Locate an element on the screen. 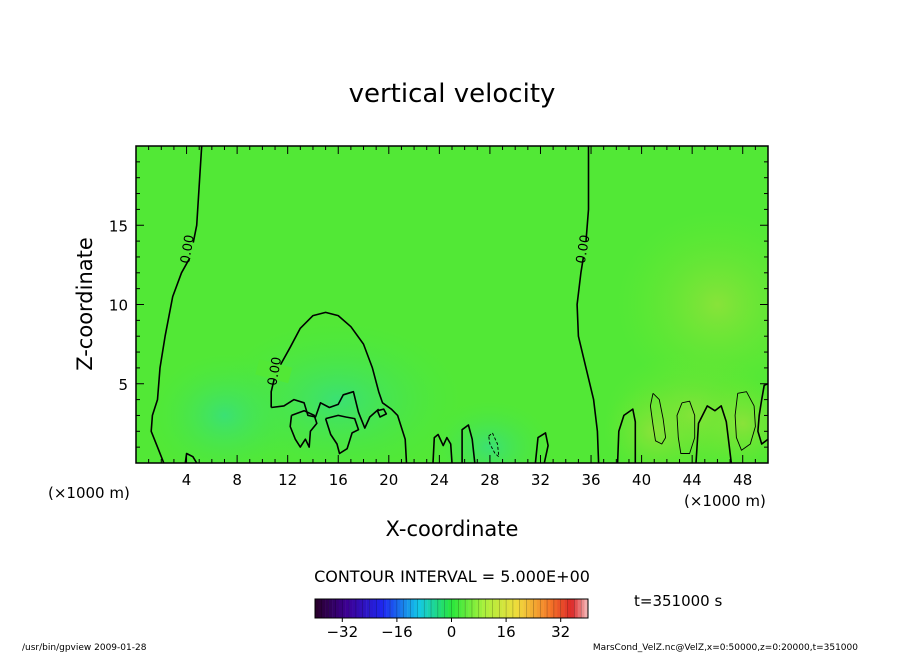 Image resolution: width=904 pixels, height=654 pixels. x-tick-label: 12 is located at coordinates (287, 480).